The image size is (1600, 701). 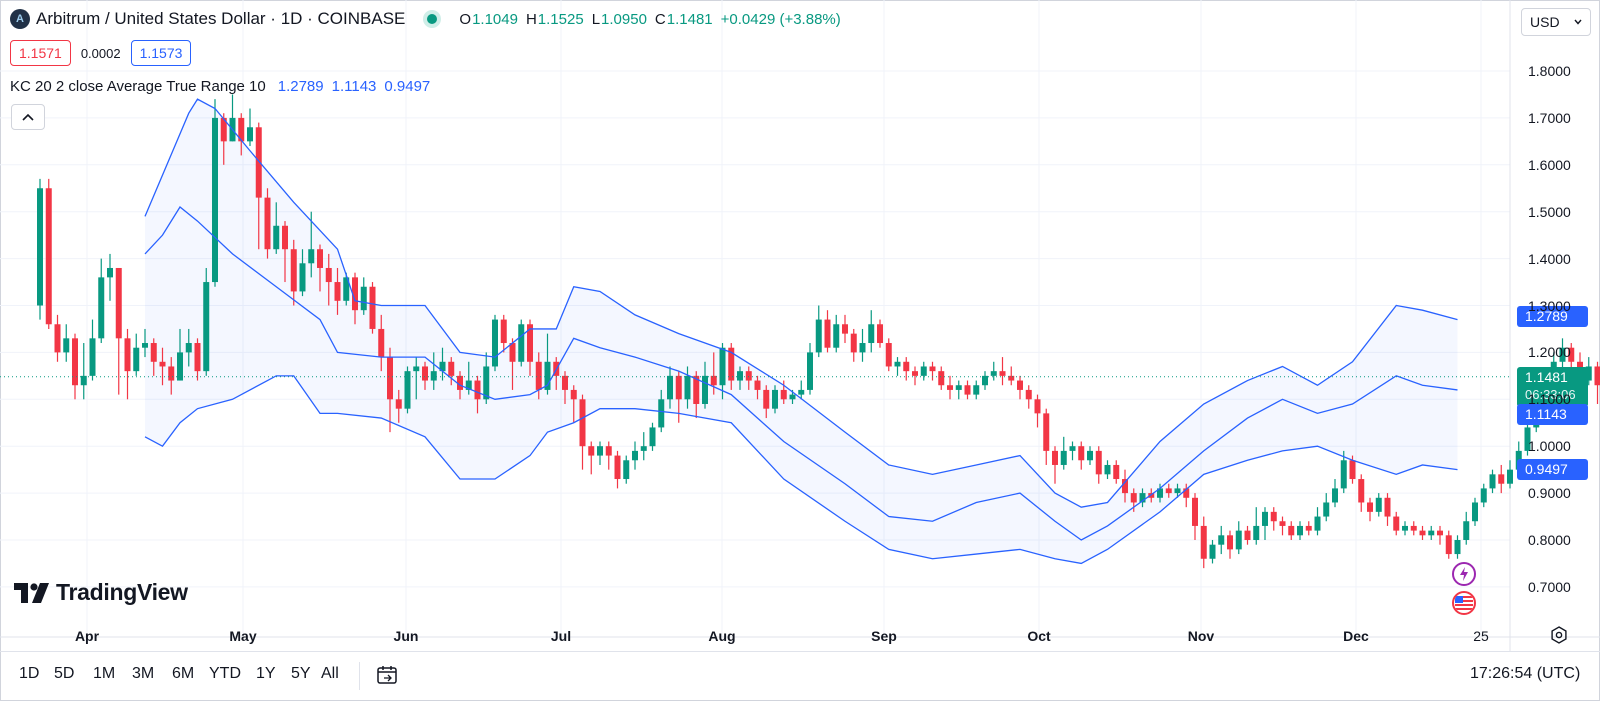 I want to click on timeframe-5y: 5Y, so click(x=301, y=673).